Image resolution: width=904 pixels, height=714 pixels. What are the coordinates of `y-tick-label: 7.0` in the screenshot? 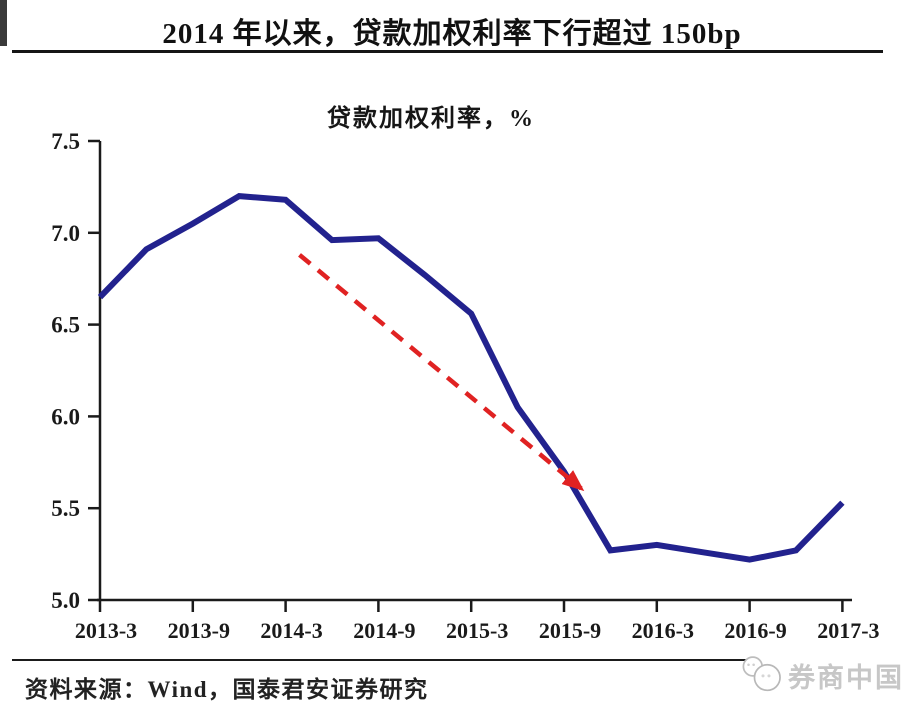 It's located at (65, 233).